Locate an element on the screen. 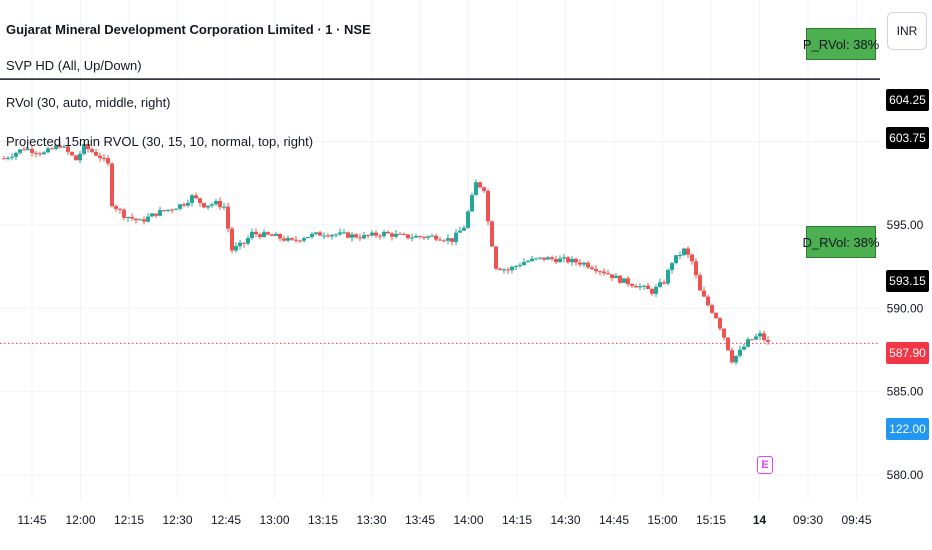 The width and height of the screenshot is (932, 550). y-tick-label: 590.00 is located at coordinates (905, 308).